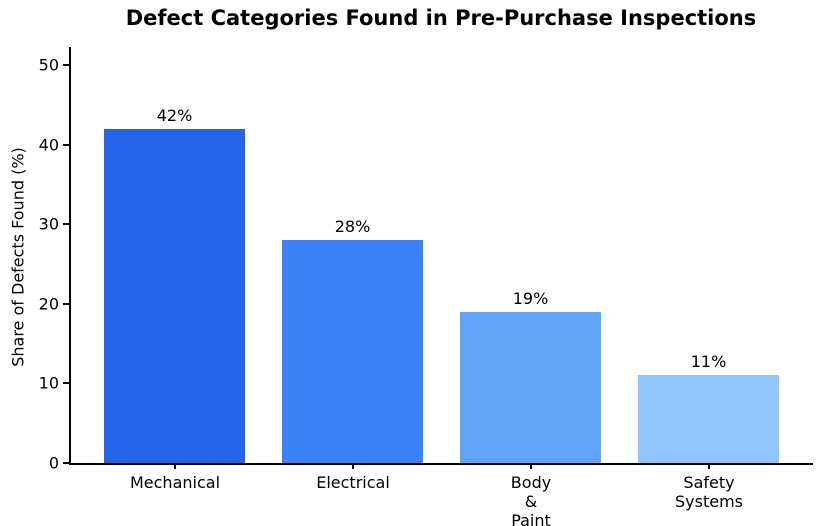 This screenshot has height=526, width=825. I want to click on y-tick-label: 0, so click(53, 463).